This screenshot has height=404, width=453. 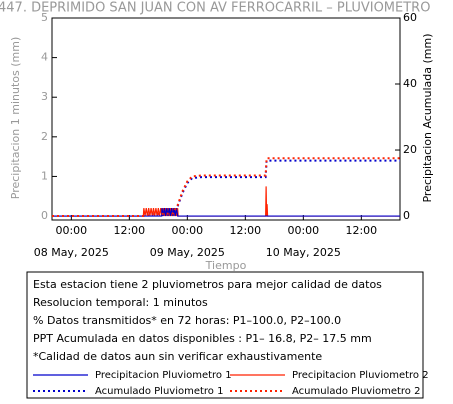 I want to click on y2-tick-label: 60, so click(x=410, y=17).